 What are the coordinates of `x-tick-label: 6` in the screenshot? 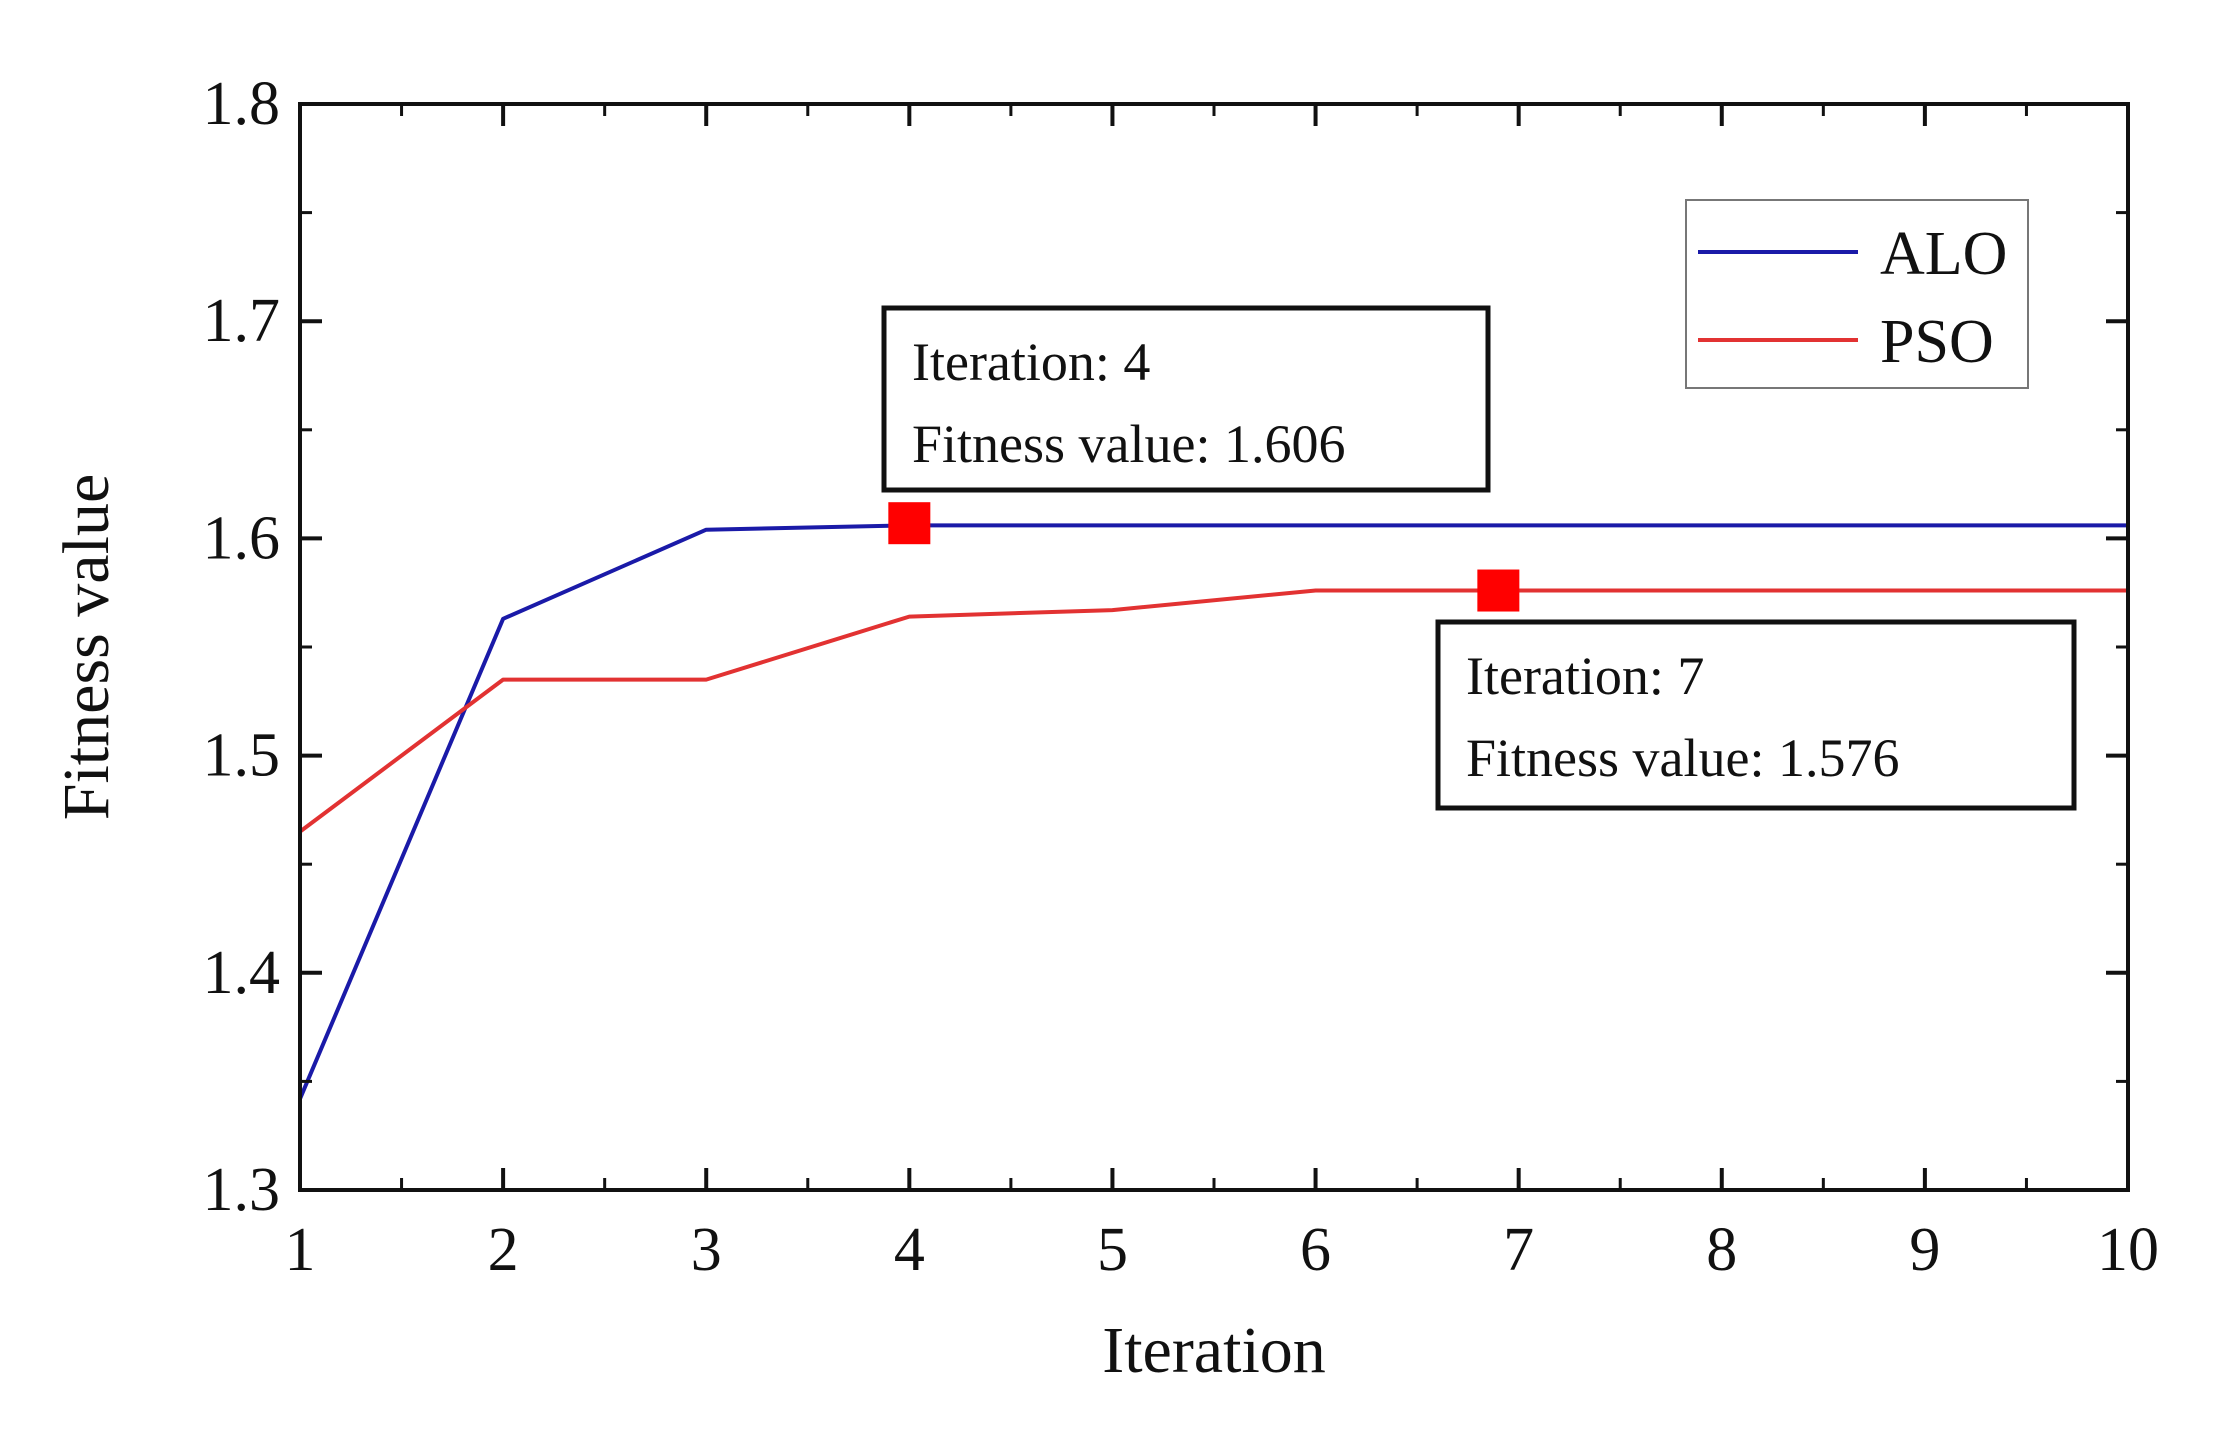 It's located at (1315, 1250).